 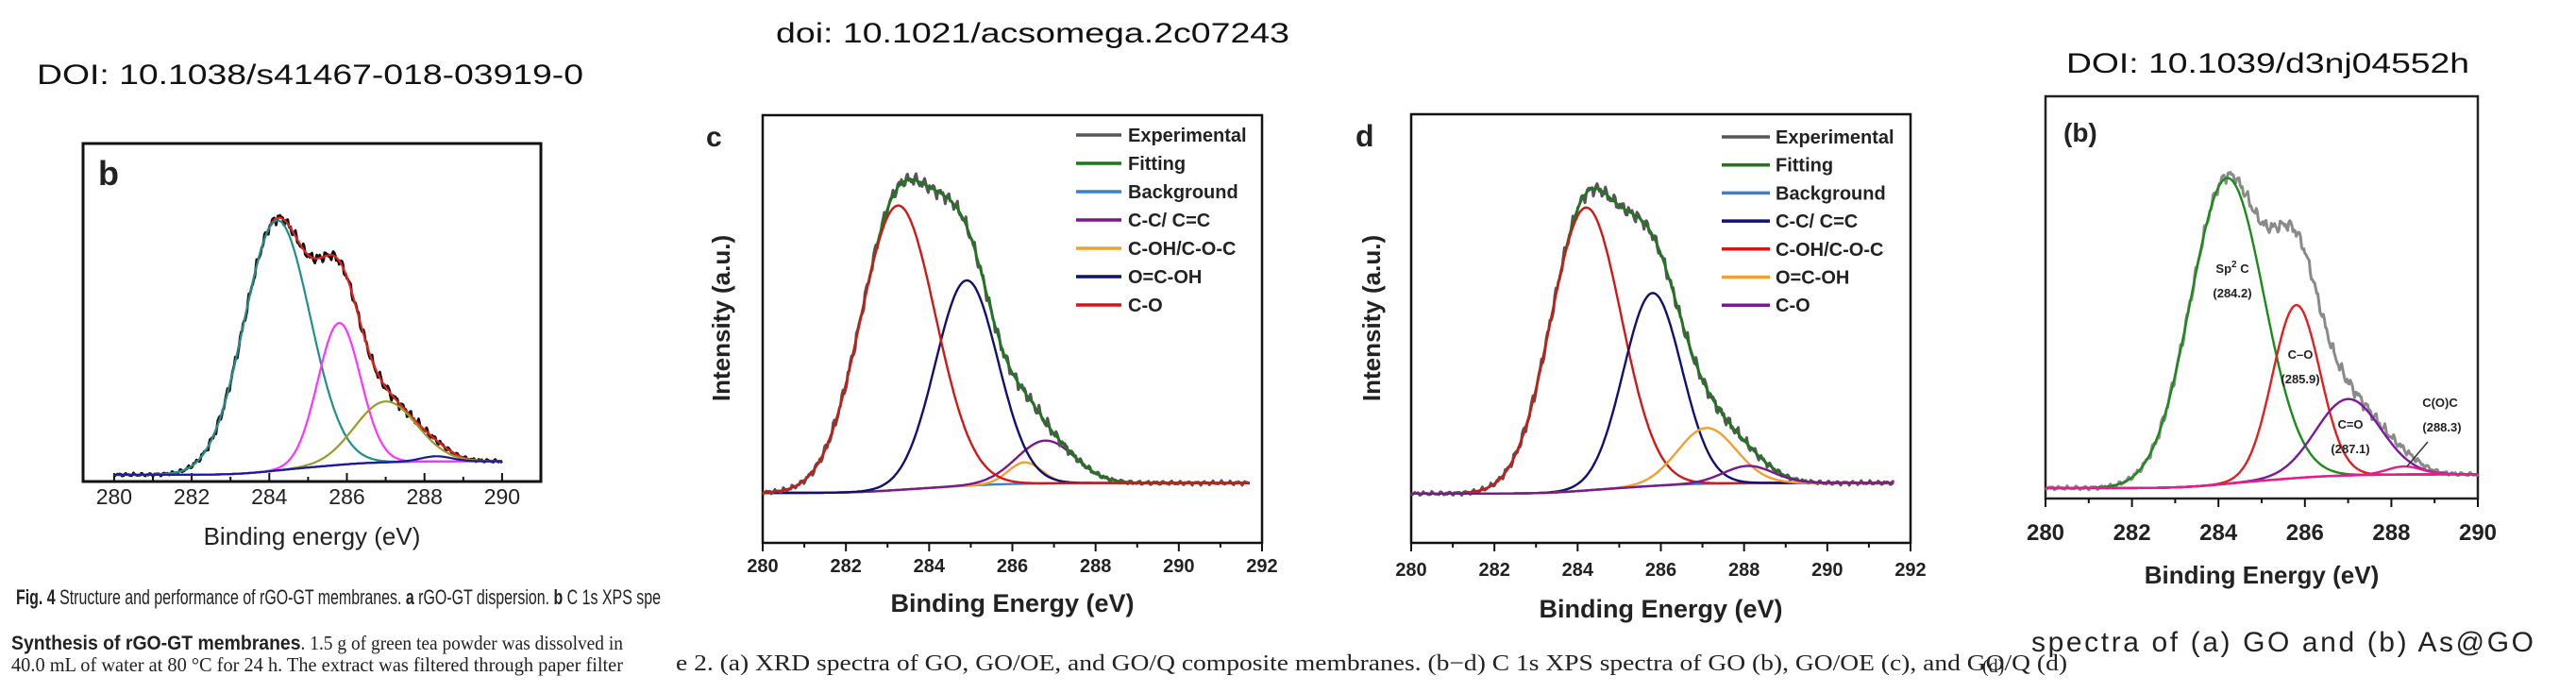 I want to click on peak-annotation-label: Sp2 C, so click(x=2232, y=268).